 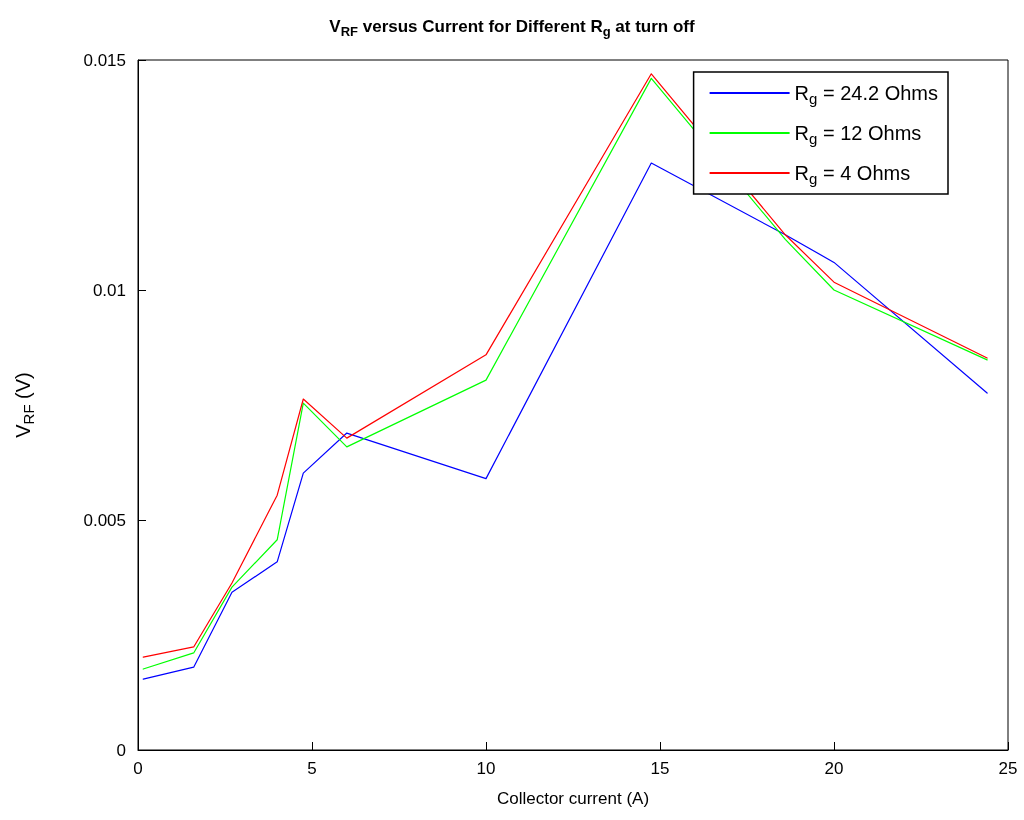 What do you see at coordinates (104, 60) in the screenshot?
I see `y-tick-label: 0.015` at bounding box center [104, 60].